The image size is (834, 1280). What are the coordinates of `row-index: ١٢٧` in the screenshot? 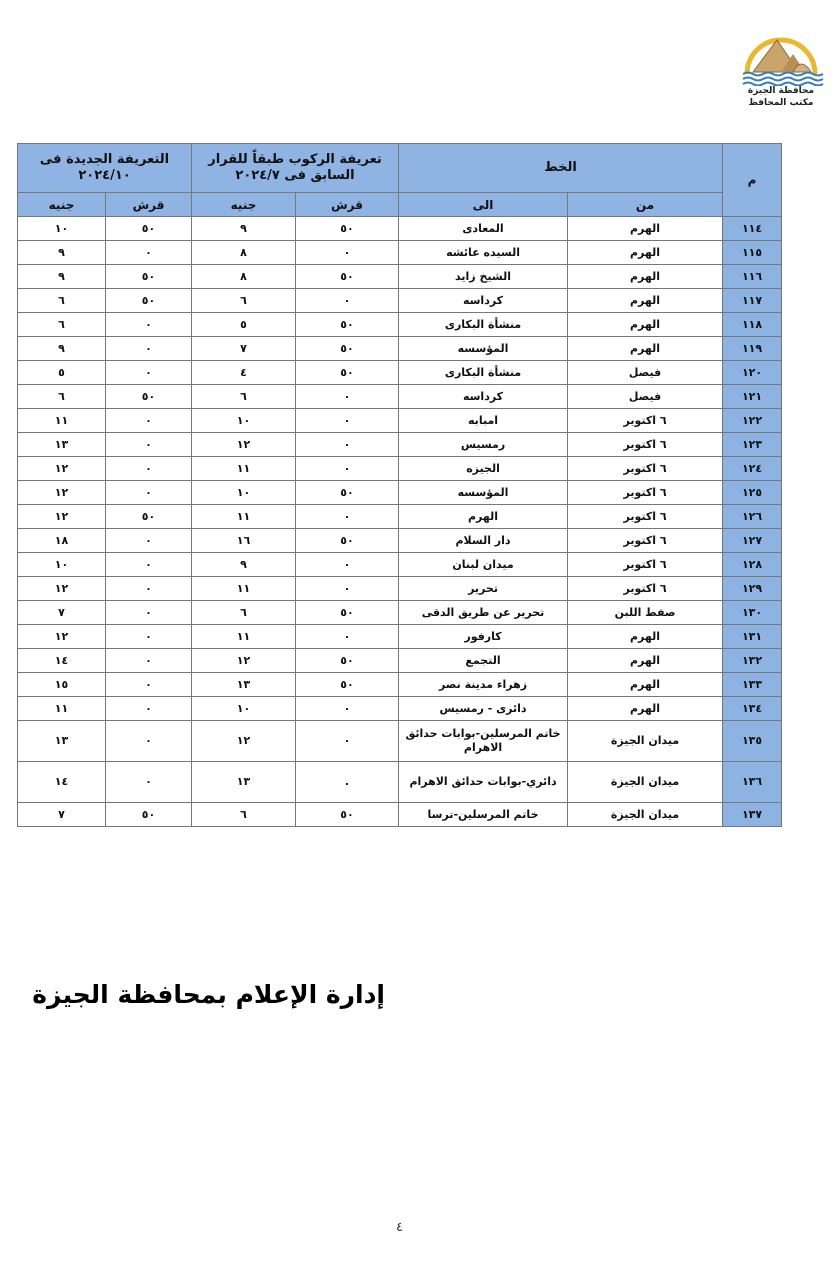 It's located at (752, 540).